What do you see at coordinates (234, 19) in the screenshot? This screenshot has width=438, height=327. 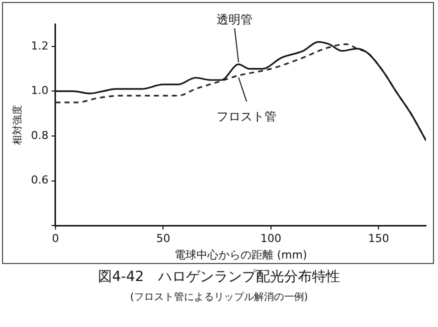 I see `annotation: 透明管` at bounding box center [234, 19].